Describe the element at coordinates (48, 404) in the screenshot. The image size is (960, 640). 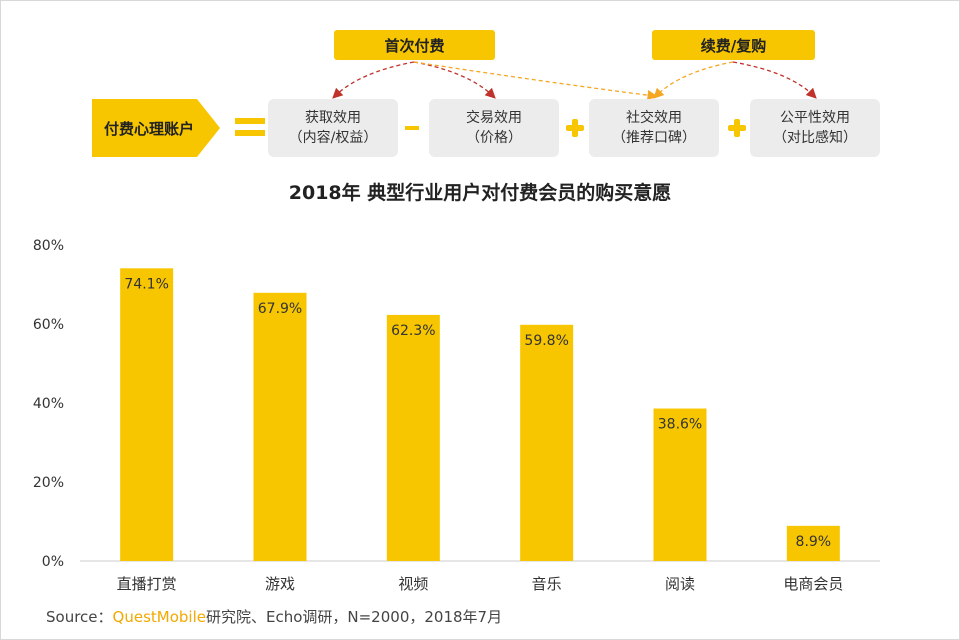
I see `y-tick-label: 40%` at that location.